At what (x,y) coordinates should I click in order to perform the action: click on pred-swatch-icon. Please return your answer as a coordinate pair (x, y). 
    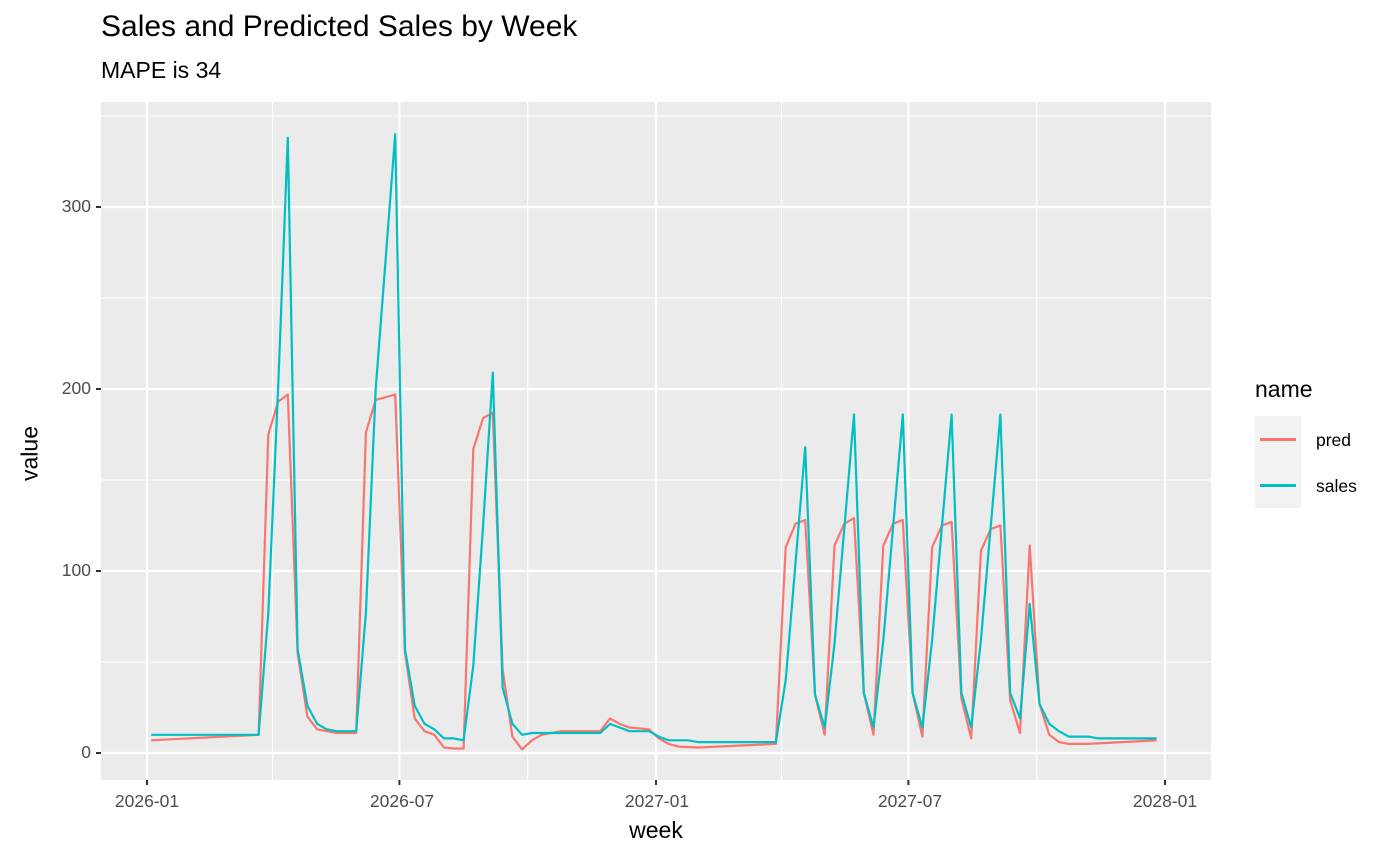
    Looking at the image, I should click on (1278, 439).